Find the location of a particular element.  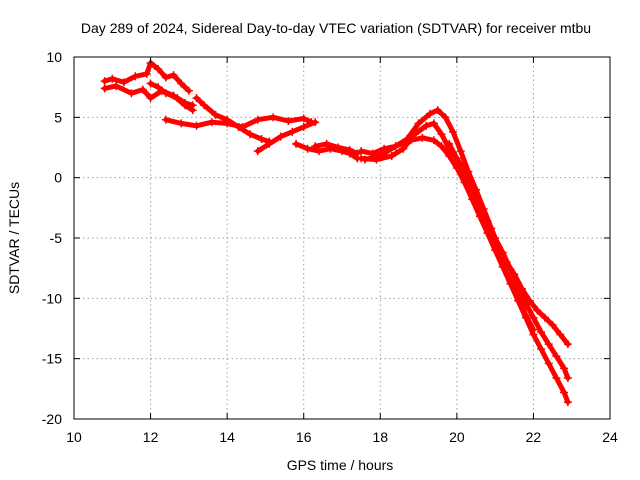

y-tick-label: -20 is located at coordinates (52, 419).